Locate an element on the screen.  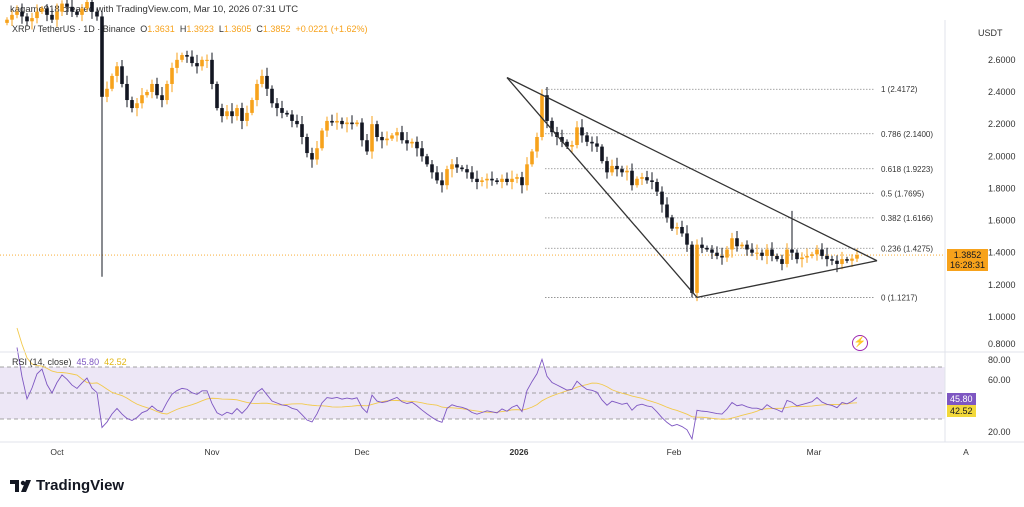
time-label: Mar is located at coordinates (814, 452).